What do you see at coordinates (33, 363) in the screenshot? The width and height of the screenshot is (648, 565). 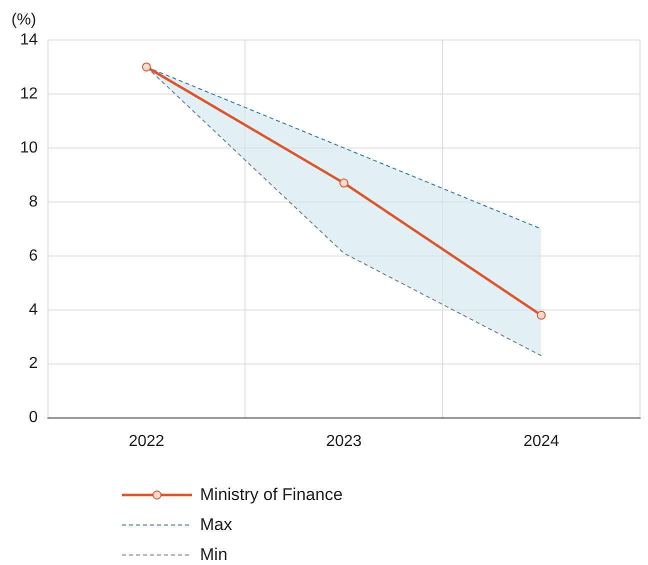 I see `y-tick-label: 2` at bounding box center [33, 363].